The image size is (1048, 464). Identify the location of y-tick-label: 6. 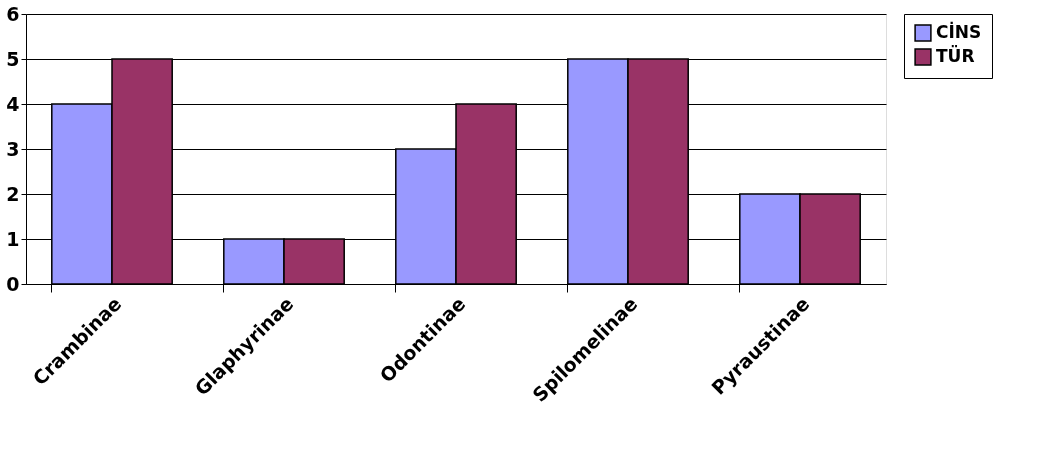
(13, 13).